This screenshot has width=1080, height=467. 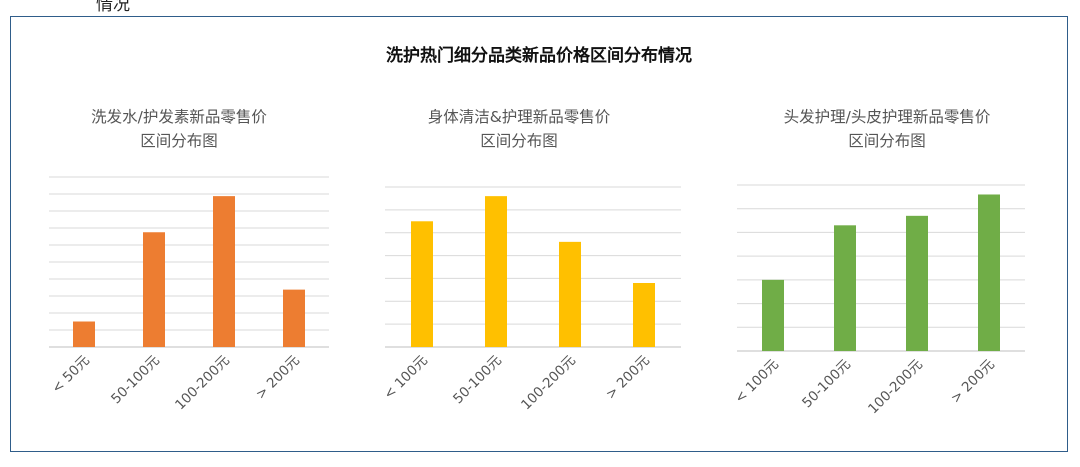 What do you see at coordinates (113, 7) in the screenshot?
I see `header-fragment: 情况` at bounding box center [113, 7].